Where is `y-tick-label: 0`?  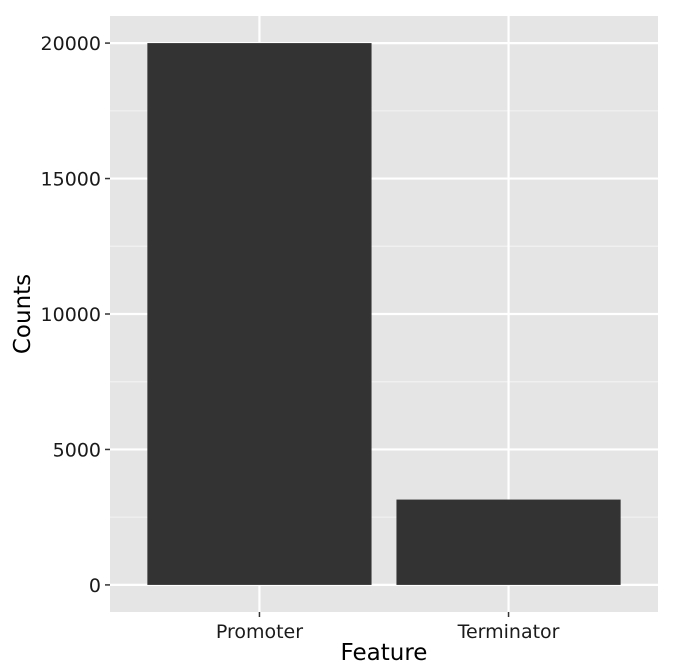
y-tick-label: 0 is located at coordinates (95, 586).